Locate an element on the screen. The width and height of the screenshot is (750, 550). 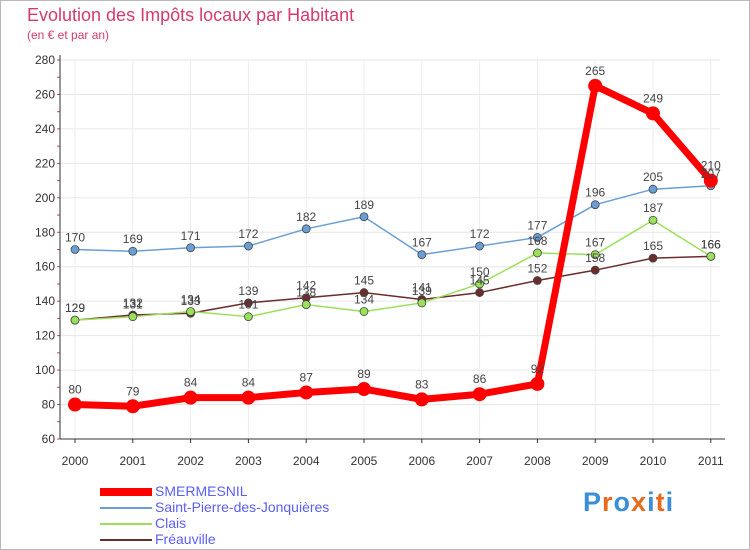
x-tick-label: 2007 is located at coordinates (479, 461).